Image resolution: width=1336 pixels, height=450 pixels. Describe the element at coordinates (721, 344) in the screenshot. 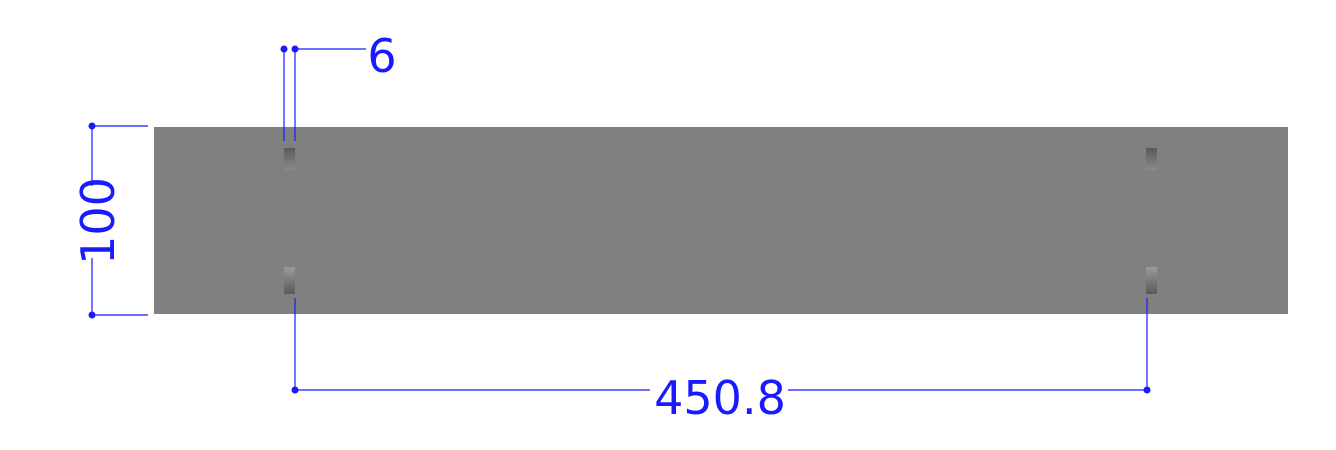

I see `slot-spacing-dimension` at that location.